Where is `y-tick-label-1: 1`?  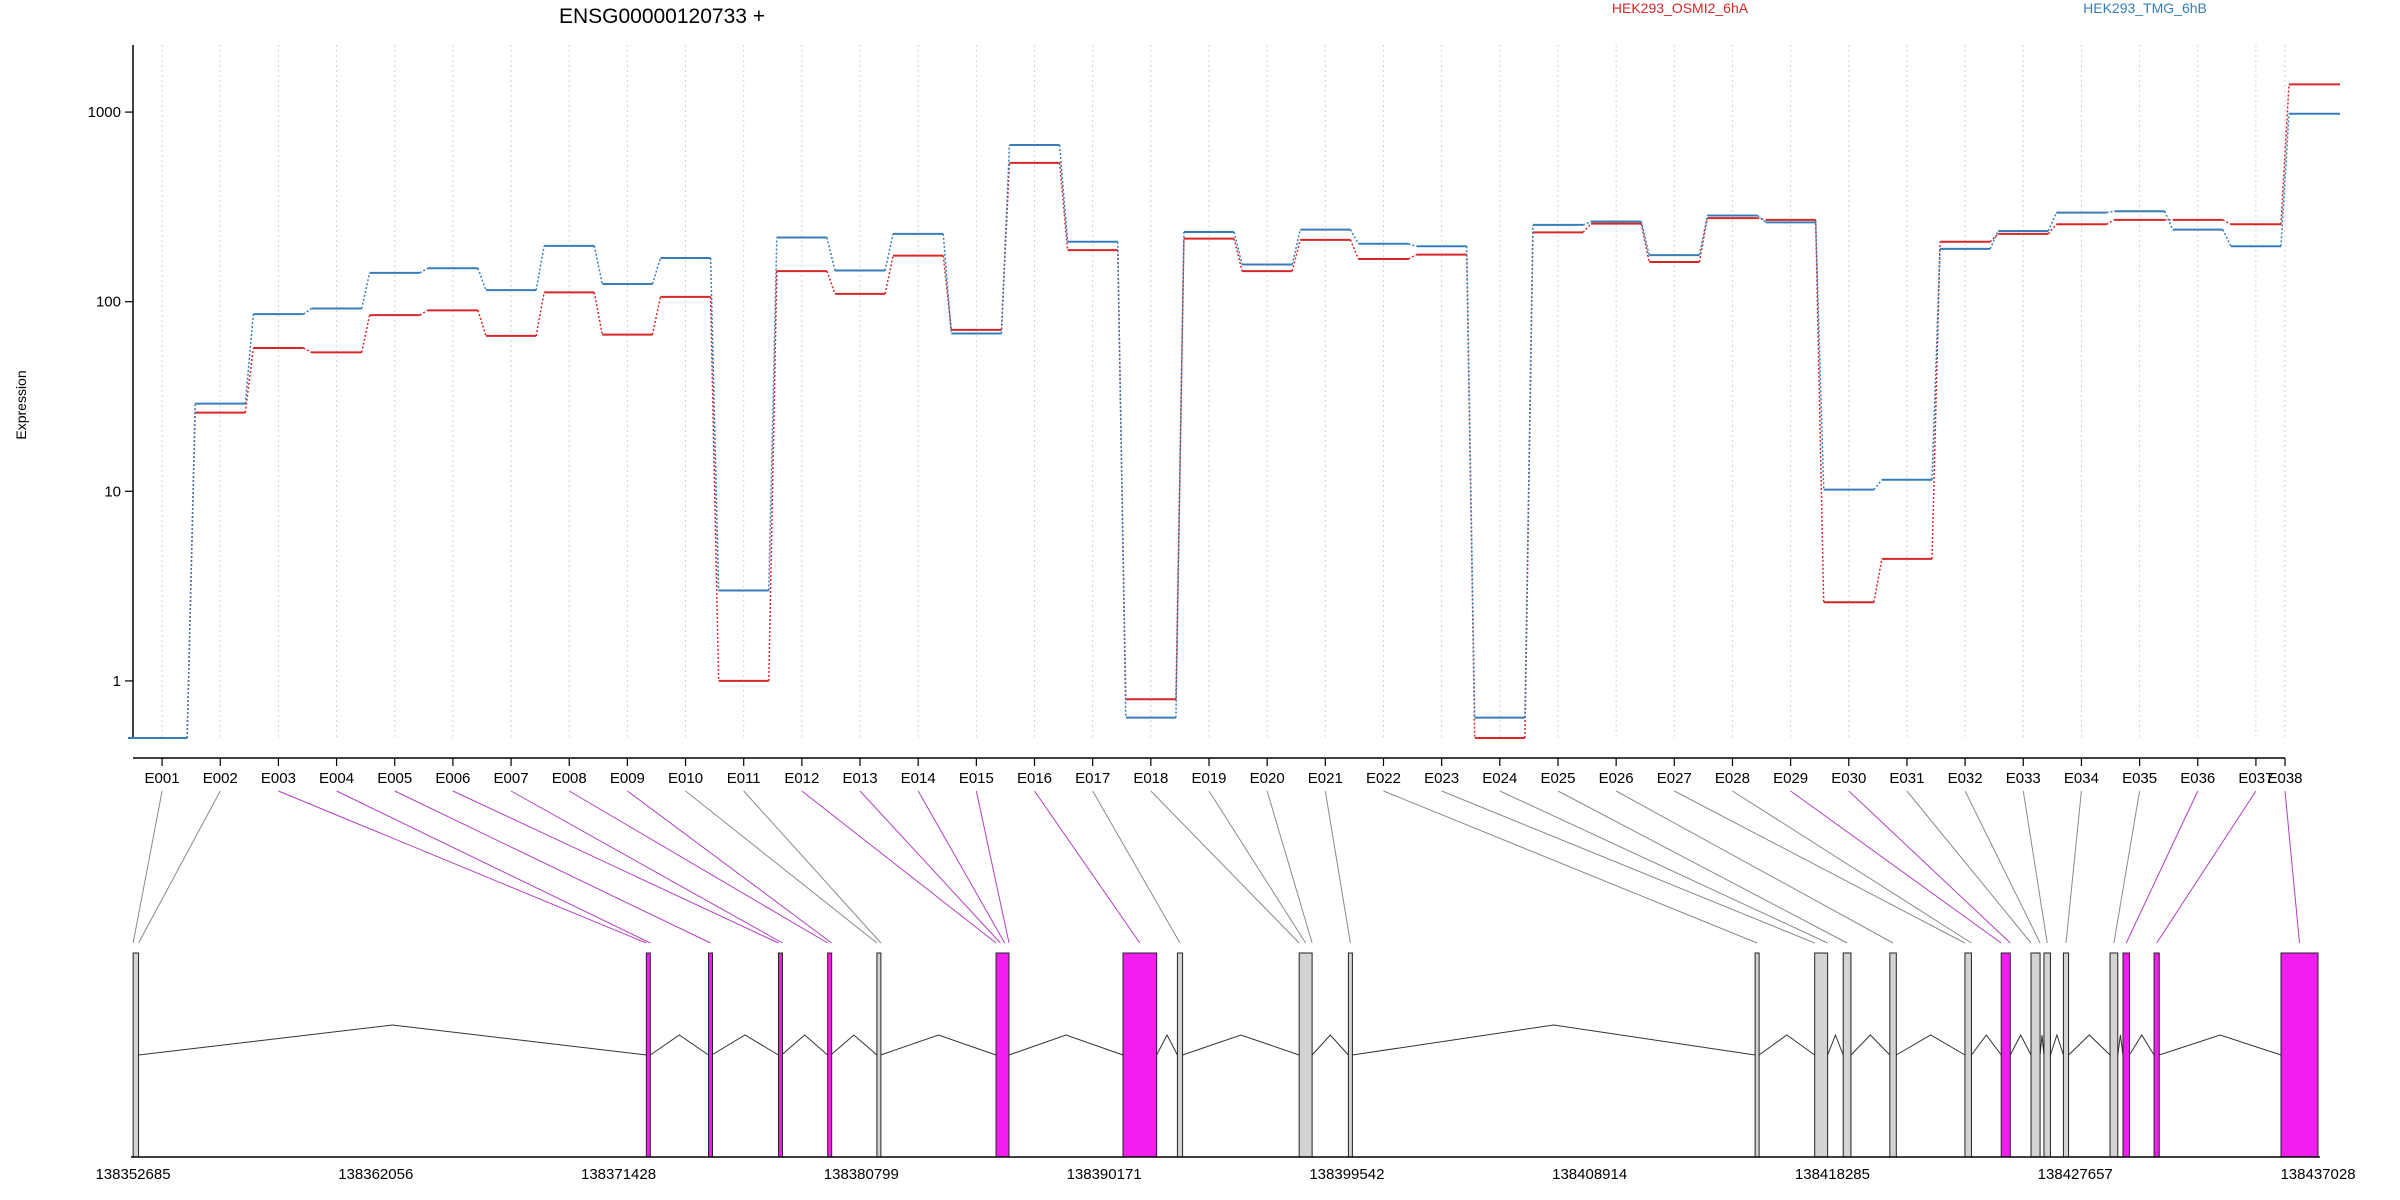
y-tick-label-1: 1 is located at coordinates (117, 681).